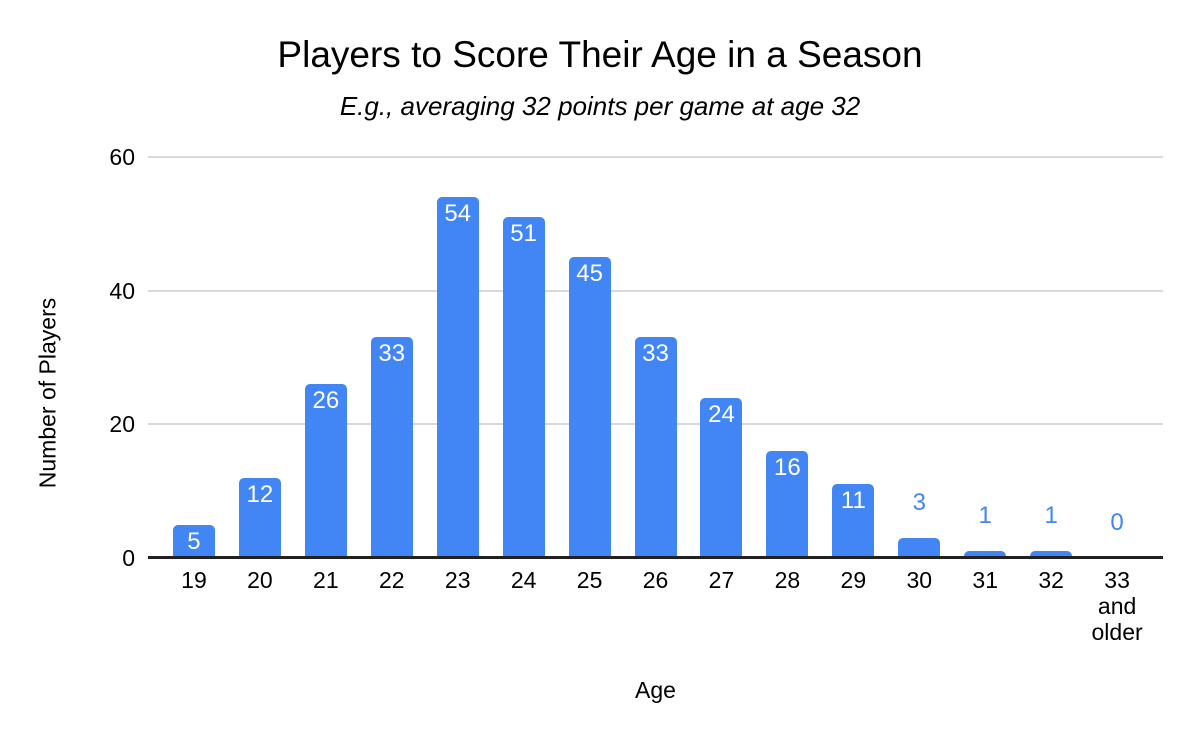 This screenshot has width=1200, height=742. I want to click on y-tick-label: 60, so click(122, 157).